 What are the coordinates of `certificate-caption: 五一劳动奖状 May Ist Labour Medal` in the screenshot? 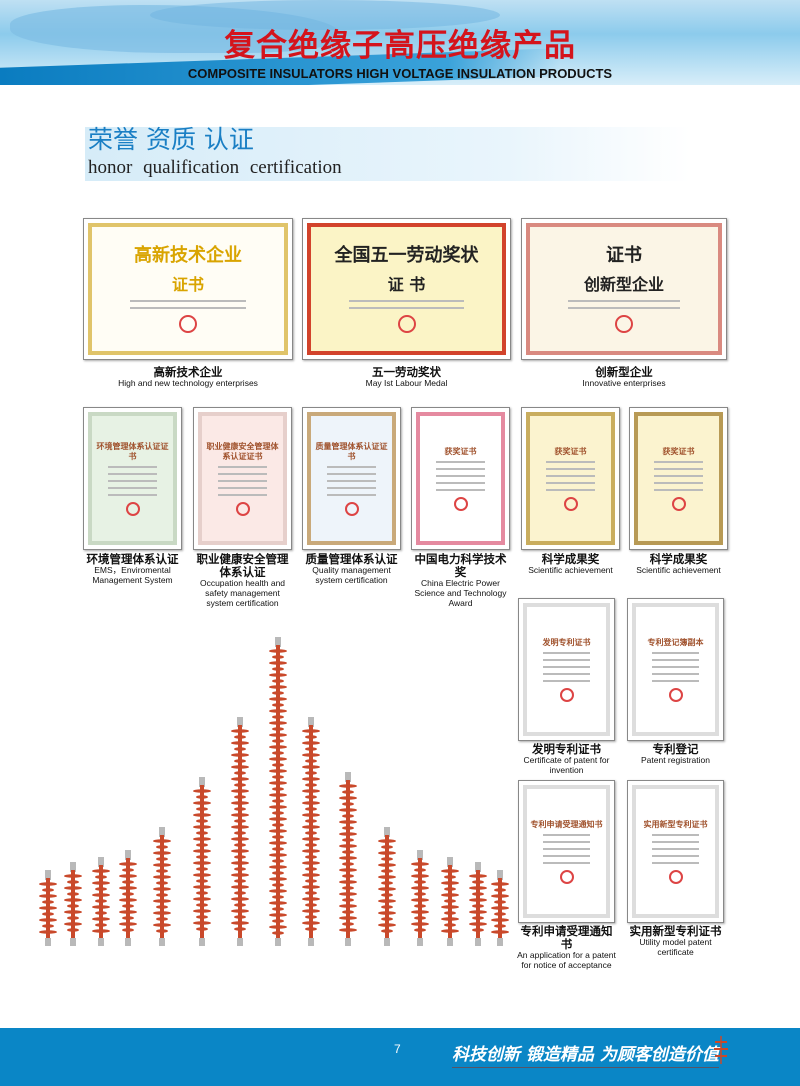 It's located at (406, 377).